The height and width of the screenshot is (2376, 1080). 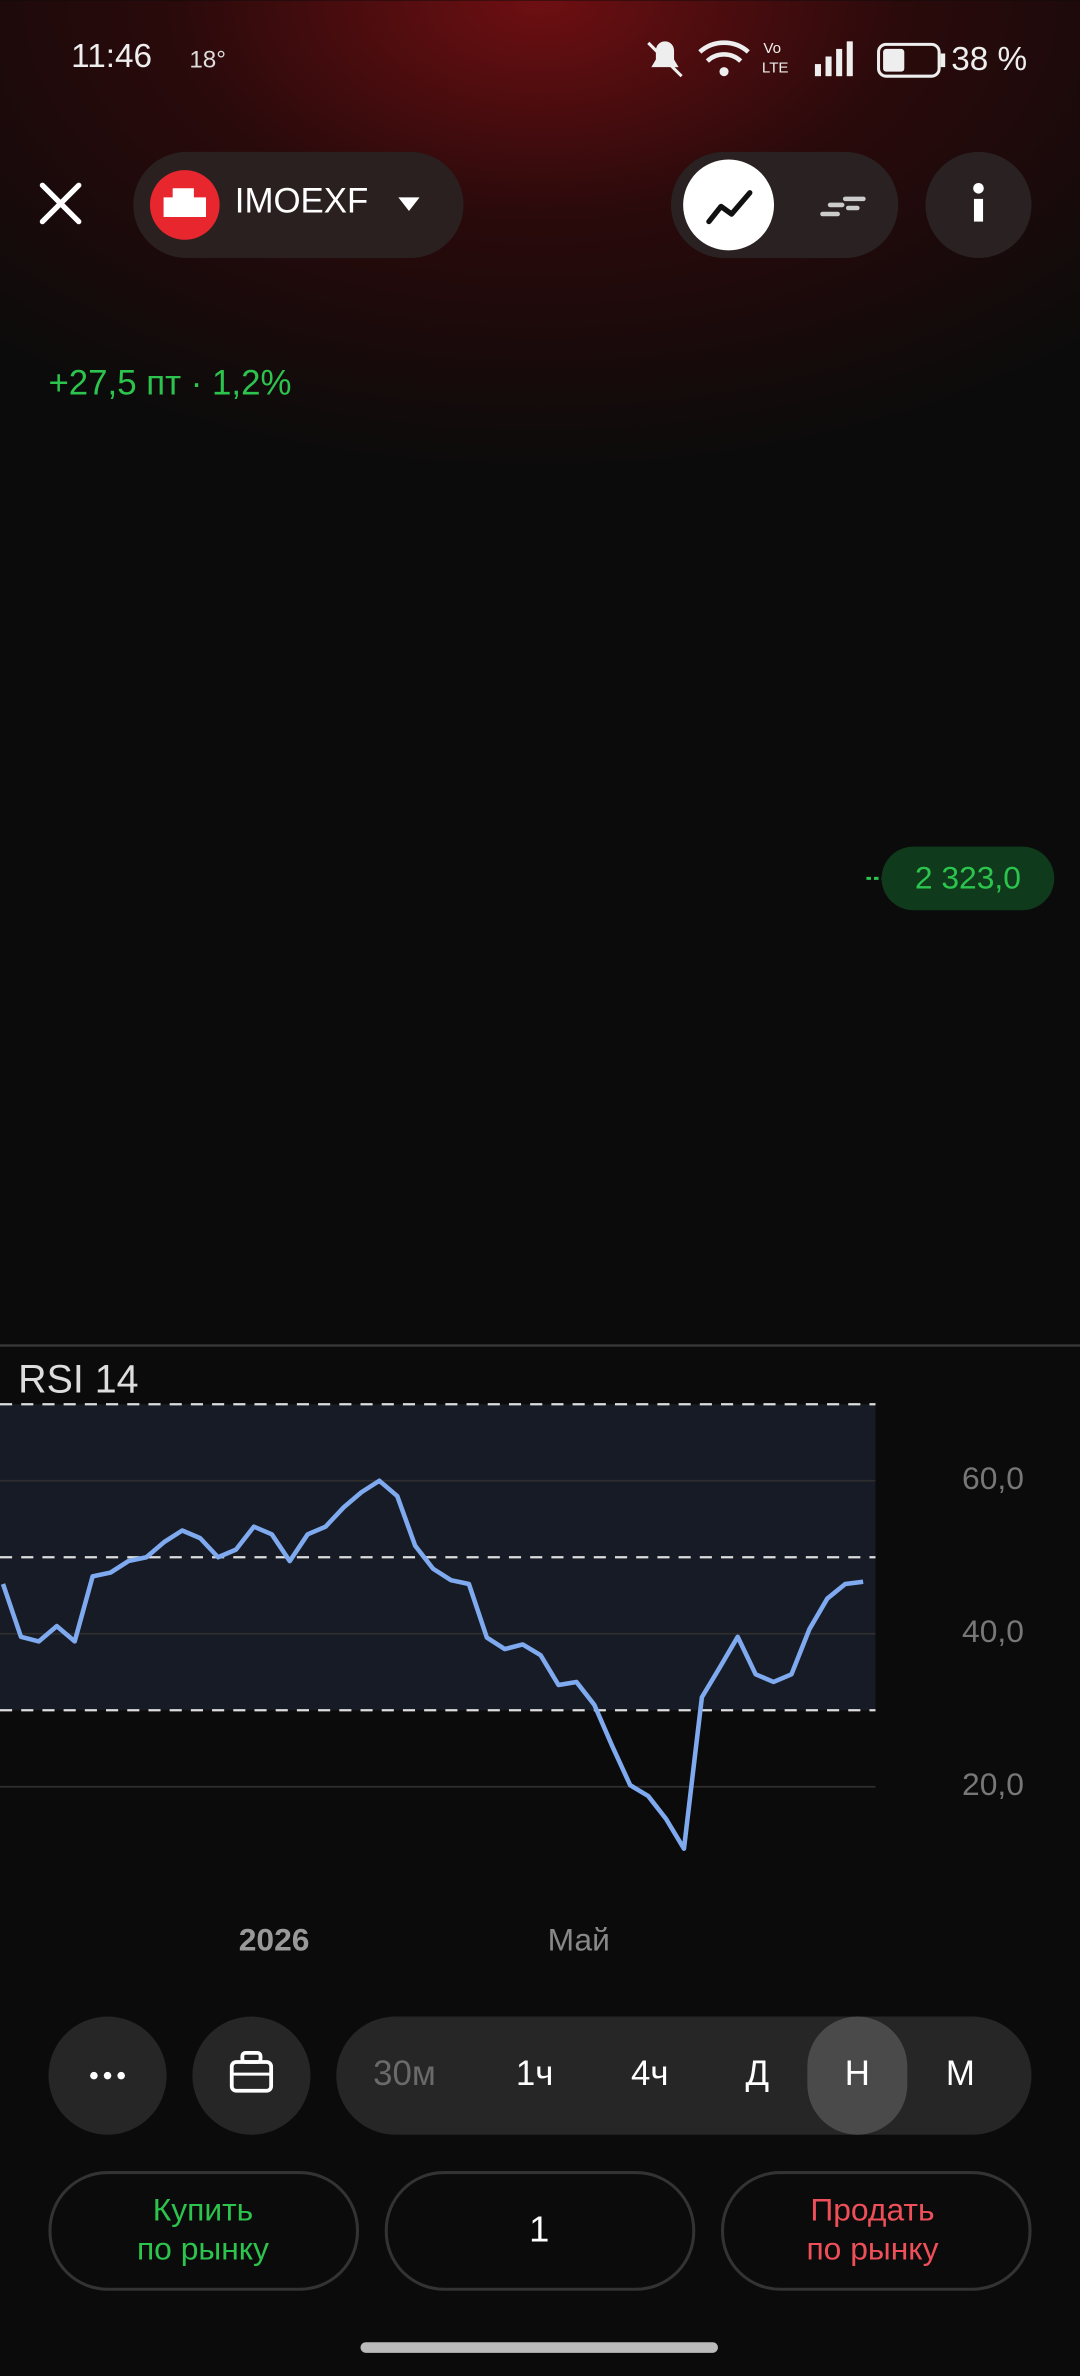 I want to click on y-tick-label: 40,0, so click(x=993, y=1631).